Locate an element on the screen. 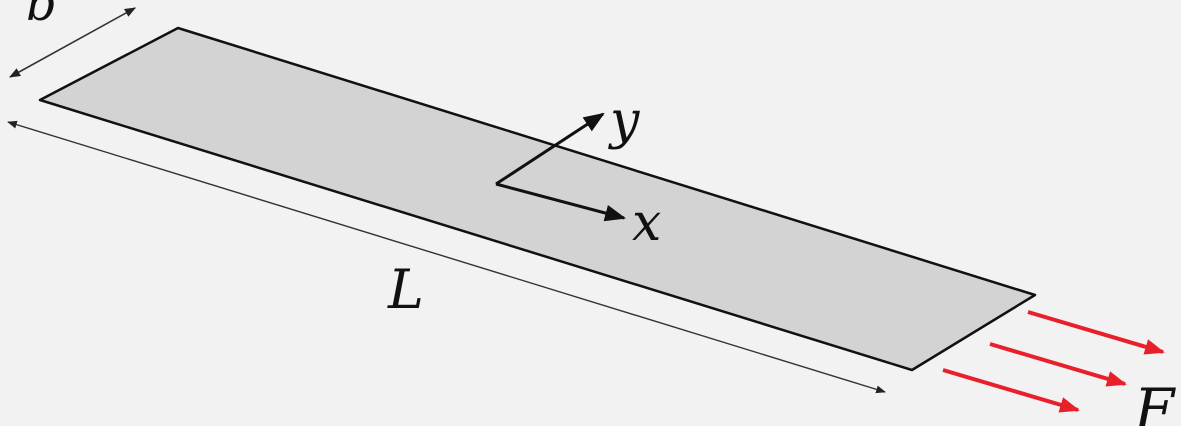 The height and width of the screenshot is (426, 1181). force-arrows is located at coordinates (1053, 361).